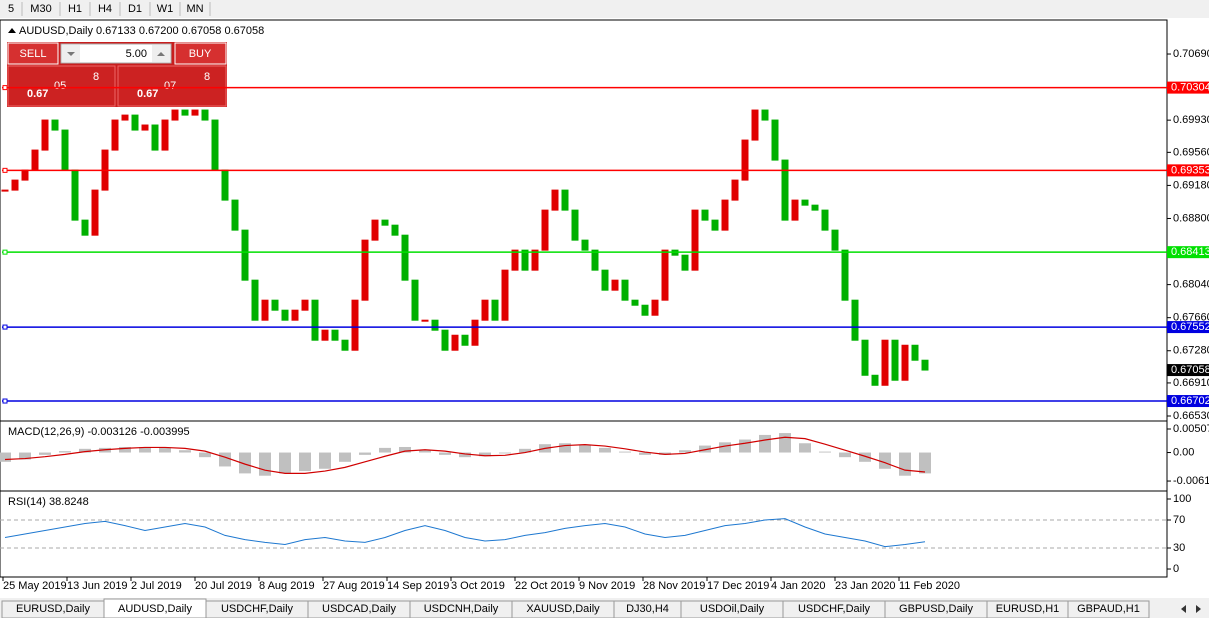 The width and height of the screenshot is (1209, 623). What do you see at coordinates (71, 54) in the screenshot?
I see `down-arrow` at bounding box center [71, 54].